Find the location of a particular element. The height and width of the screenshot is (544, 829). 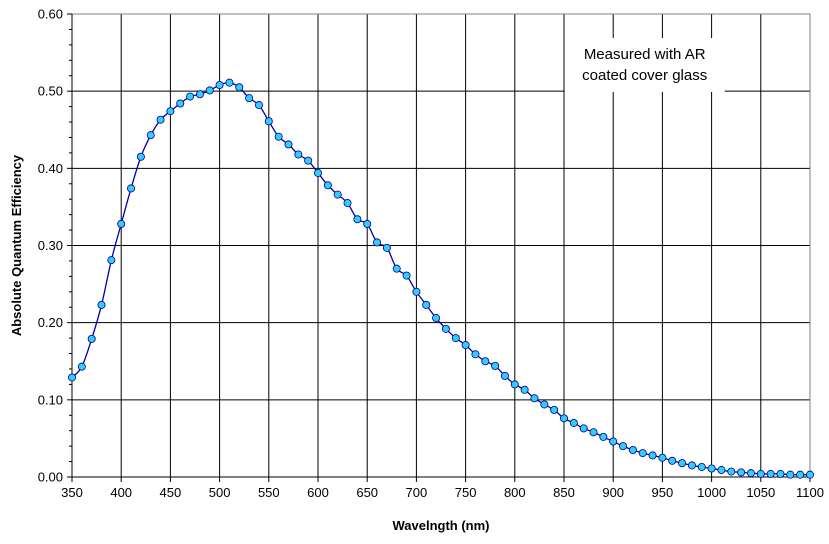

y-tick-label: 0.40 is located at coordinates (50, 168).